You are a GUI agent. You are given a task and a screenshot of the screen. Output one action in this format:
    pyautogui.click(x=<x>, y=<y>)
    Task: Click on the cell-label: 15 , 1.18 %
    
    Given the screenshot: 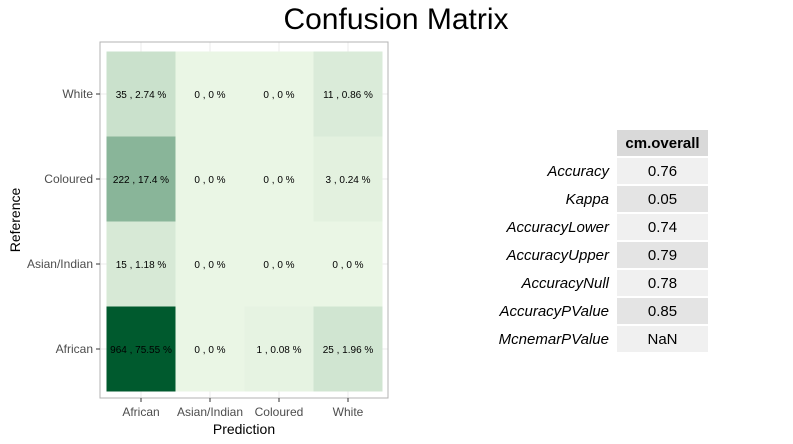 What is the action you would take?
    pyautogui.click(x=141, y=265)
    